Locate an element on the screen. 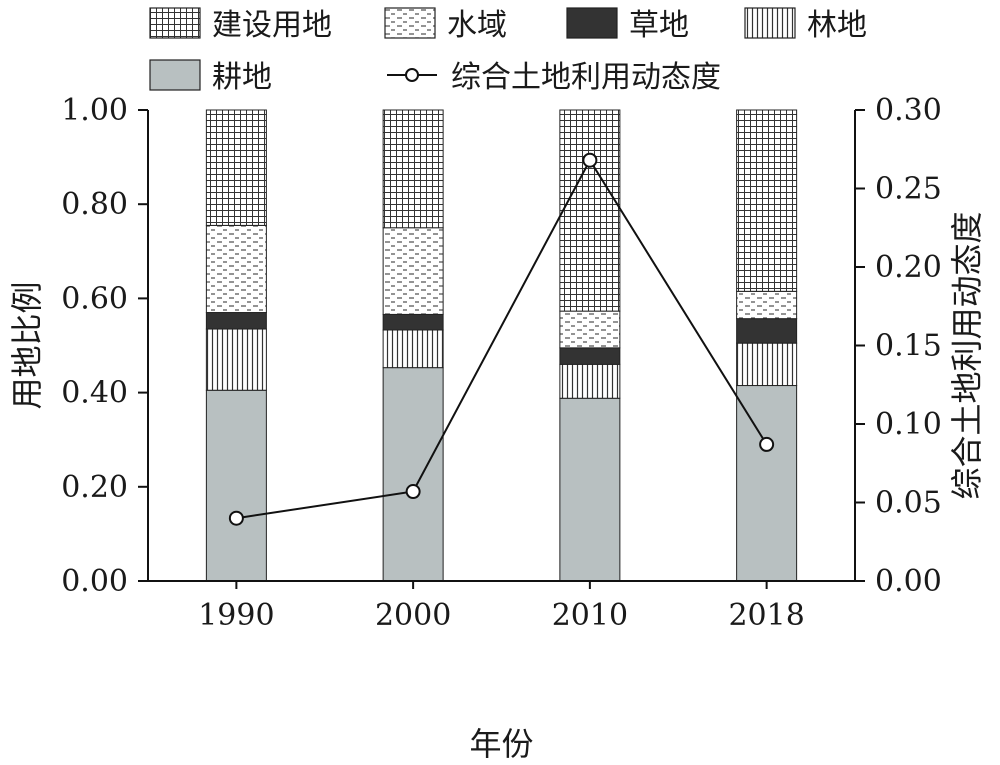  x-axis-title: 年份 is located at coordinates (501, 744).